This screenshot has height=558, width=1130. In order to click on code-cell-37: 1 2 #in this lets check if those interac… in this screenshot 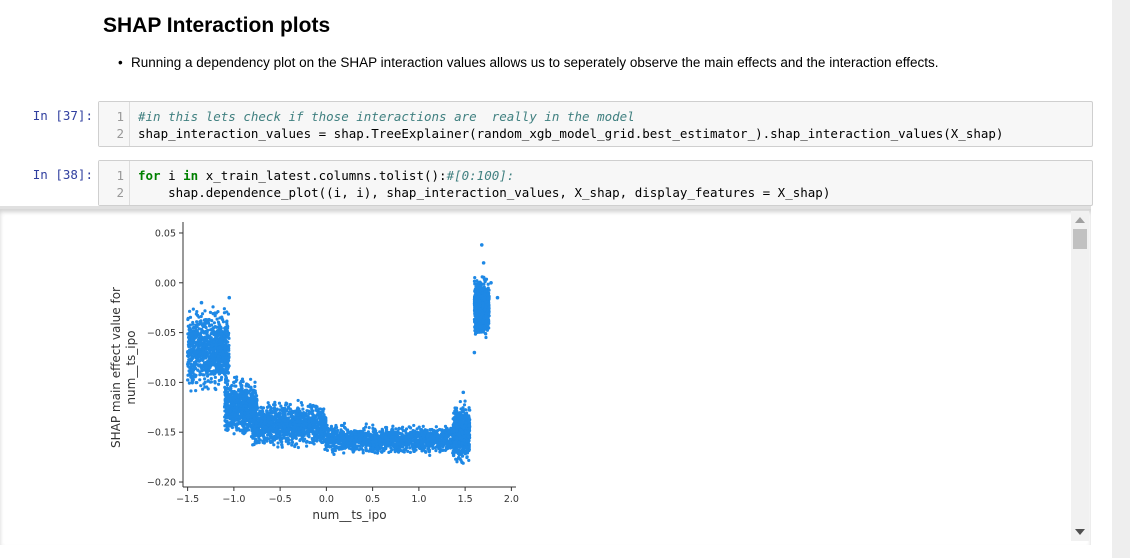, I will do `click(595, 124)`.